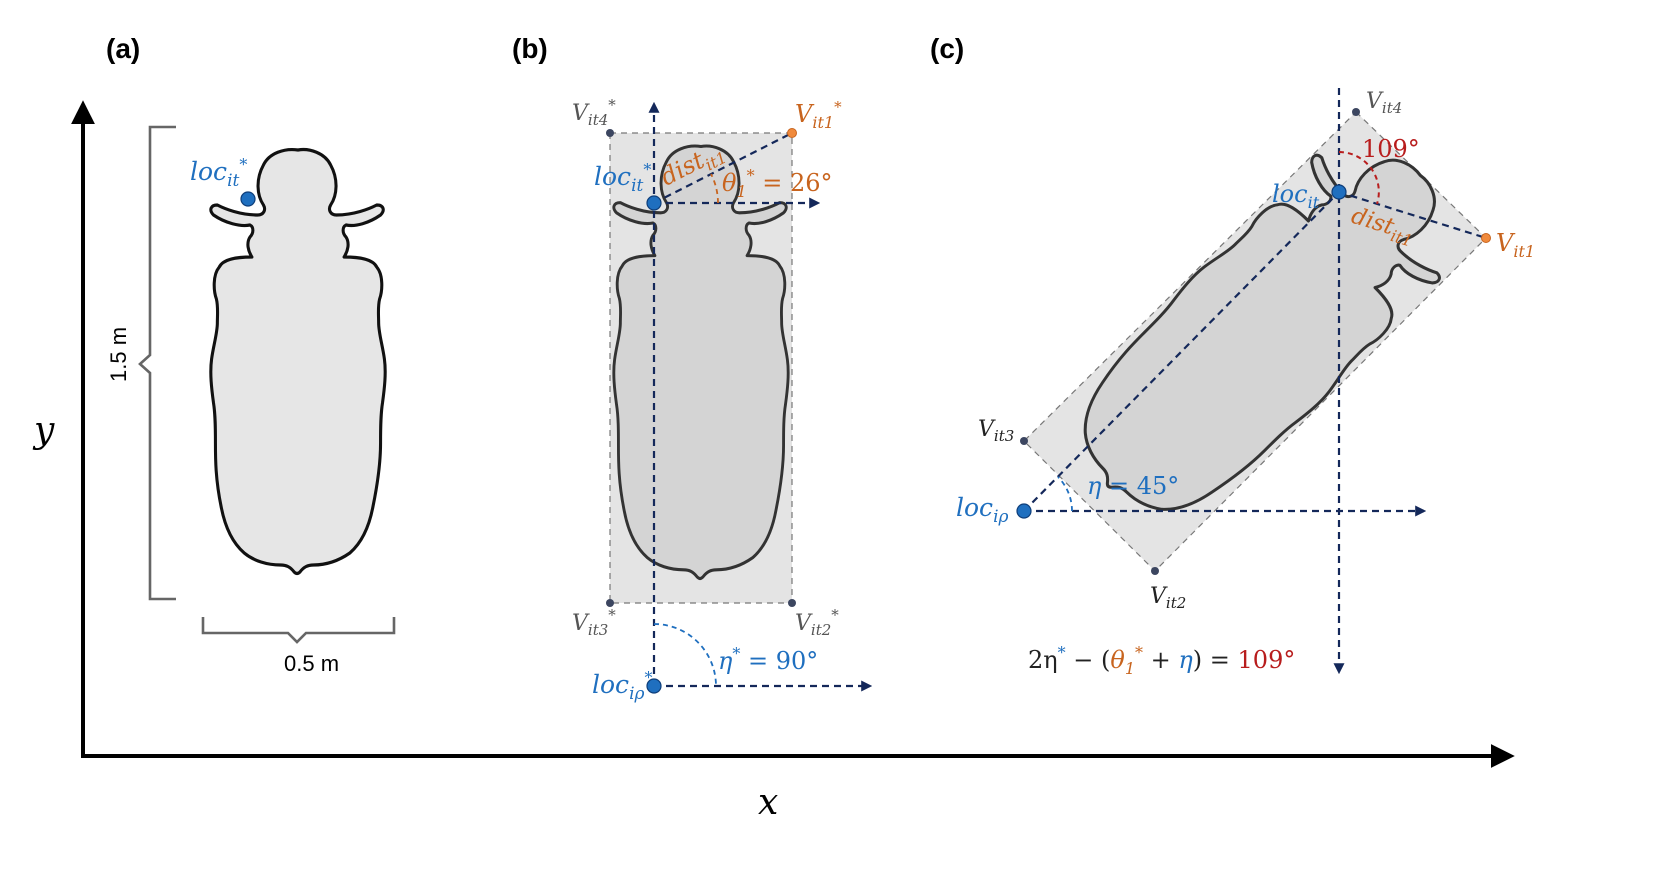 The width and height of the screenshot is (1669, 896). What do you see at coordinates (1359, 178) in the screenshot?
I see `angle-109-arc` at bounding box center [1359, 178].